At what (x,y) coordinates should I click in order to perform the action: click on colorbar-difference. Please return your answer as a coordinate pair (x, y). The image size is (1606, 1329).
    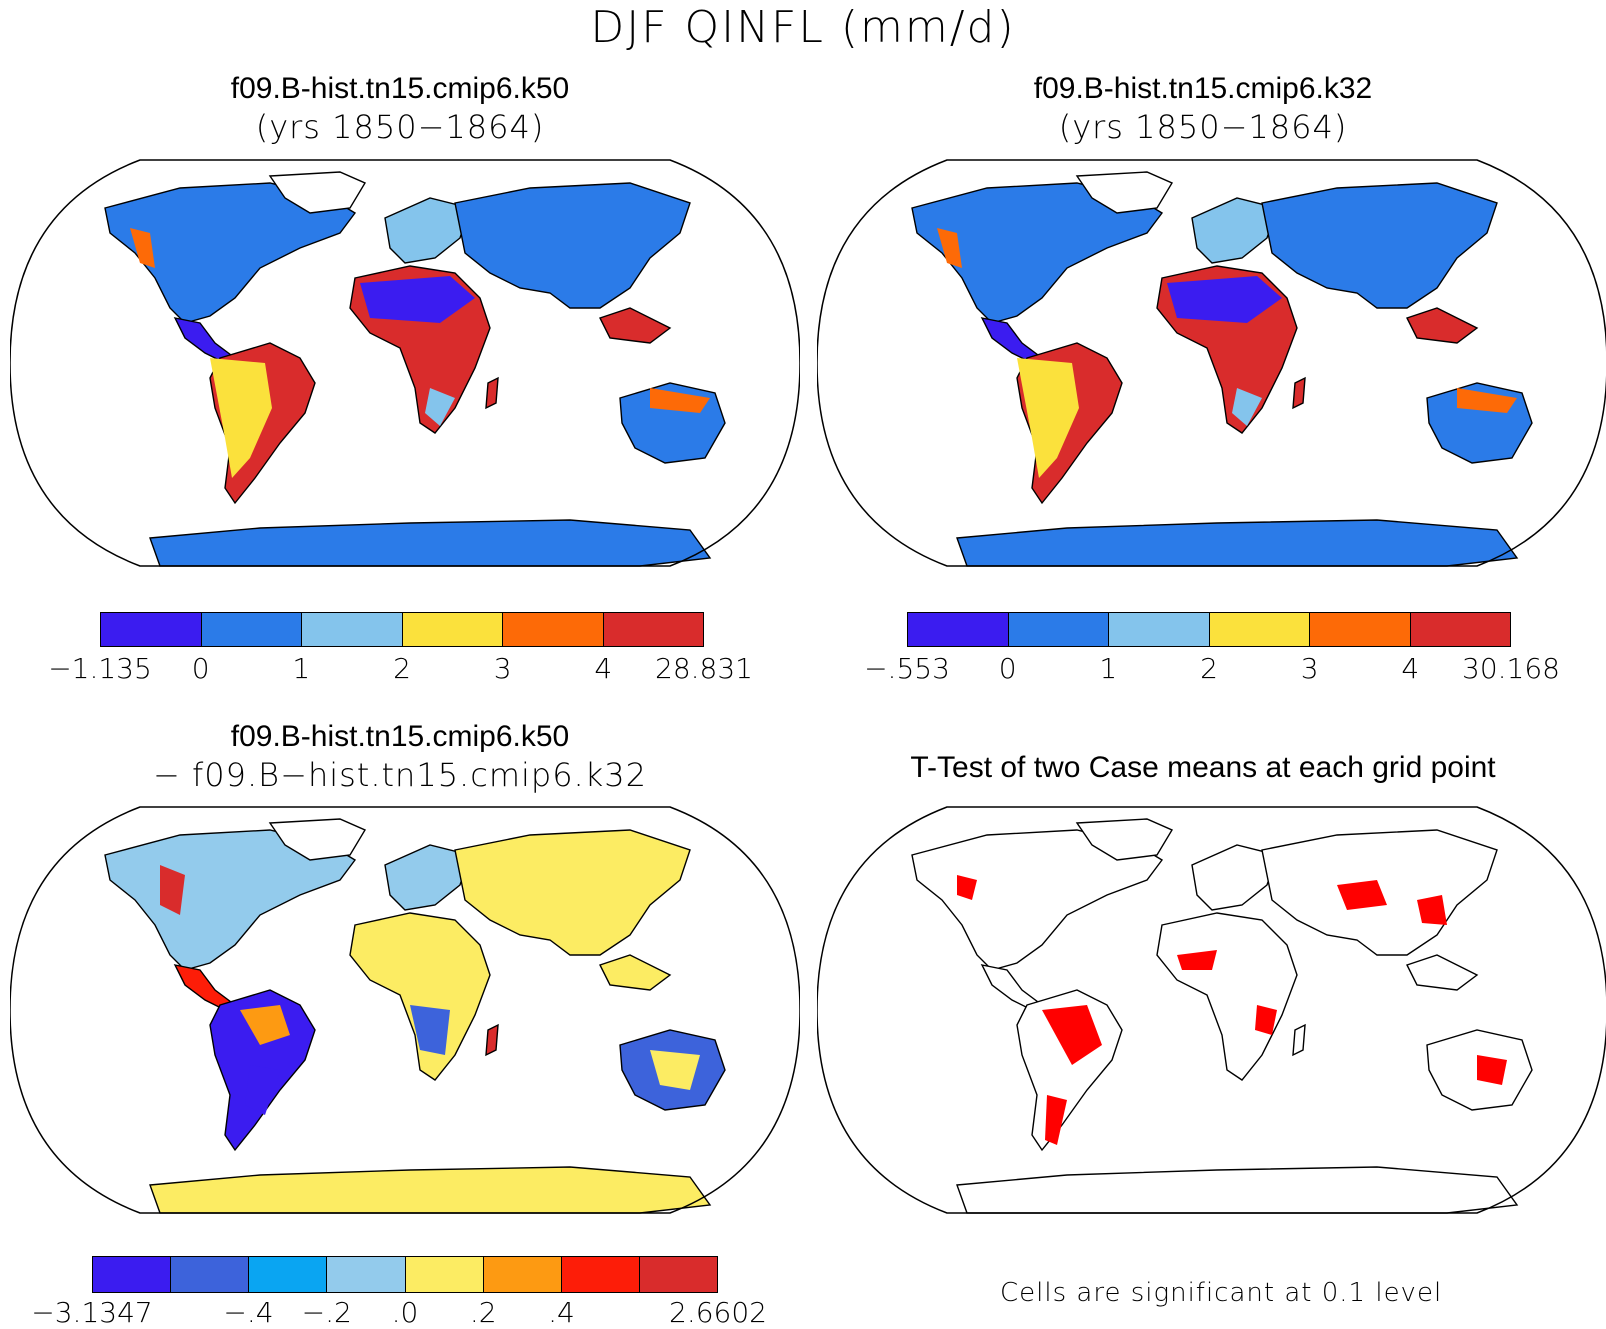
    Looking at the image, I should click on (405, 1274).